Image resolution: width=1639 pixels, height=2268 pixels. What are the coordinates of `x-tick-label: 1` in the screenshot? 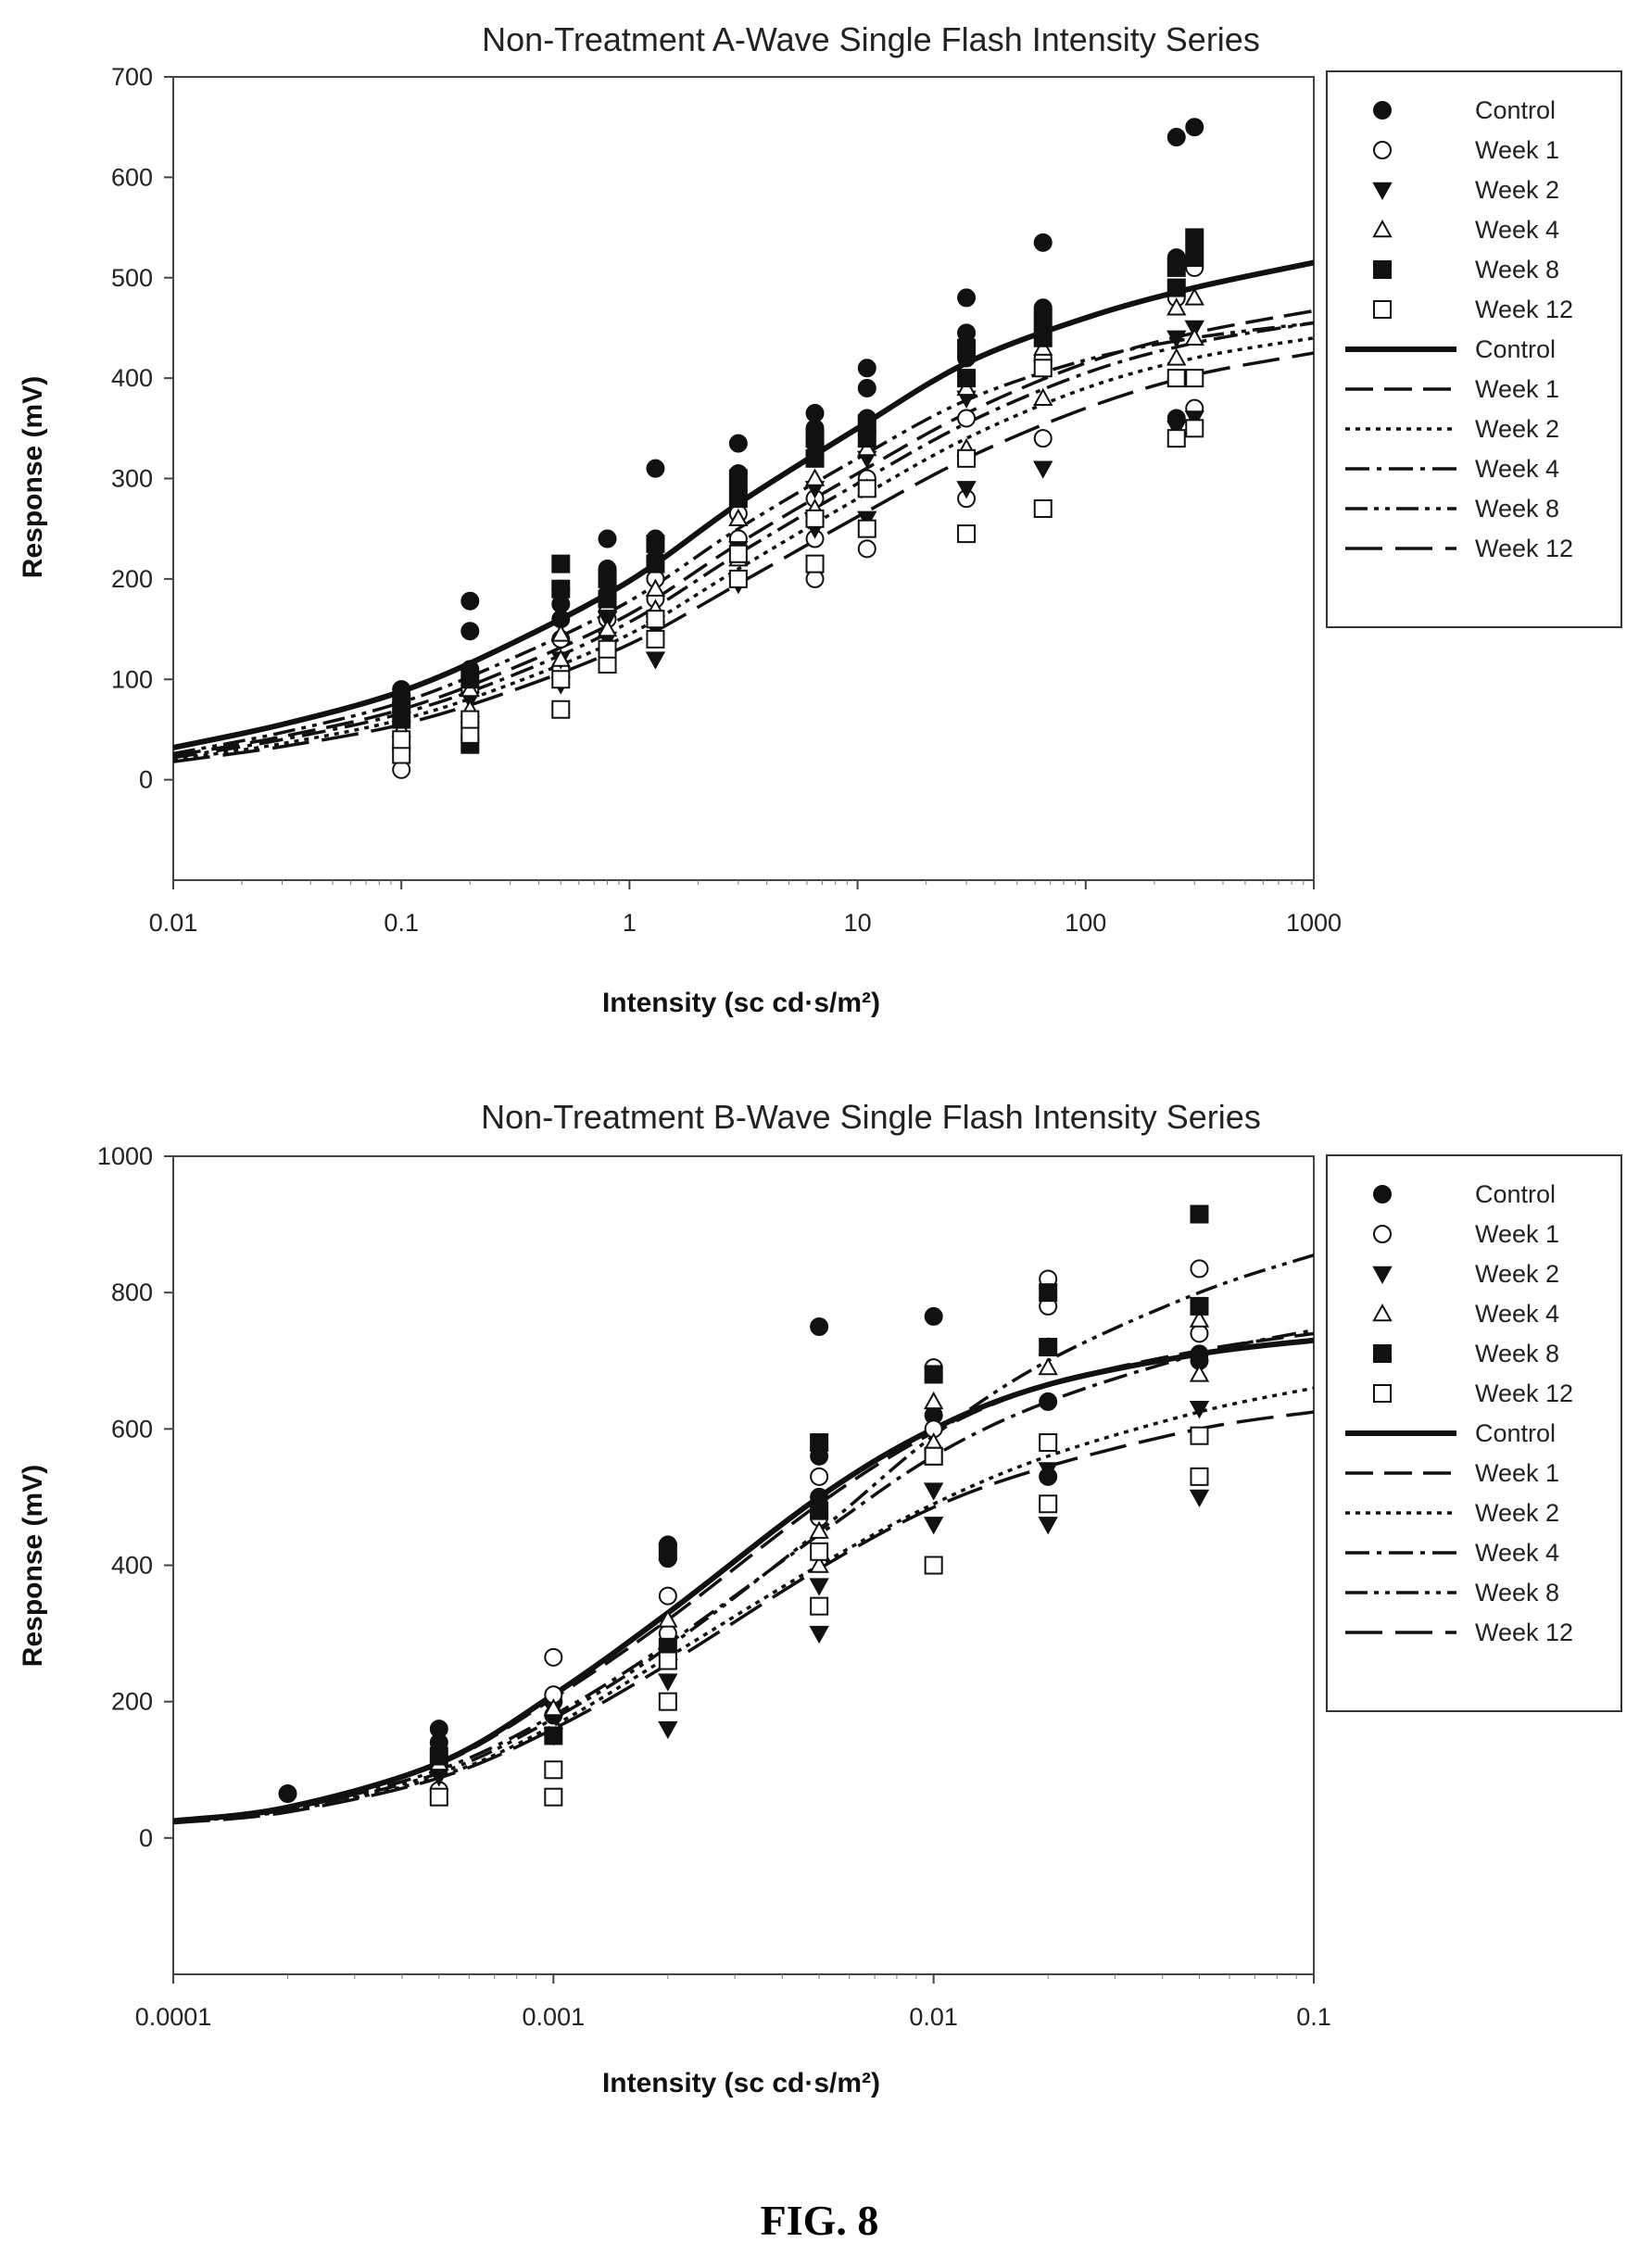 It's located at (630, 923).